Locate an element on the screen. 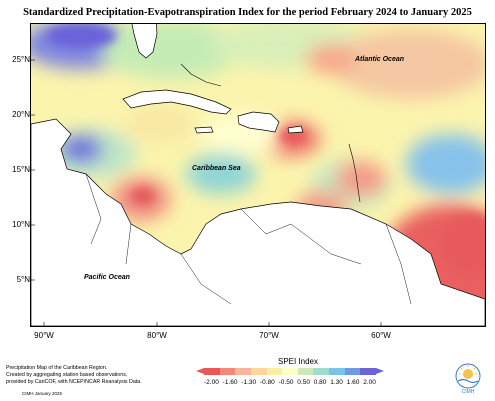 This screenshot has height=401, width=495. legend-max-arrow is located at coordinates (380, 371).